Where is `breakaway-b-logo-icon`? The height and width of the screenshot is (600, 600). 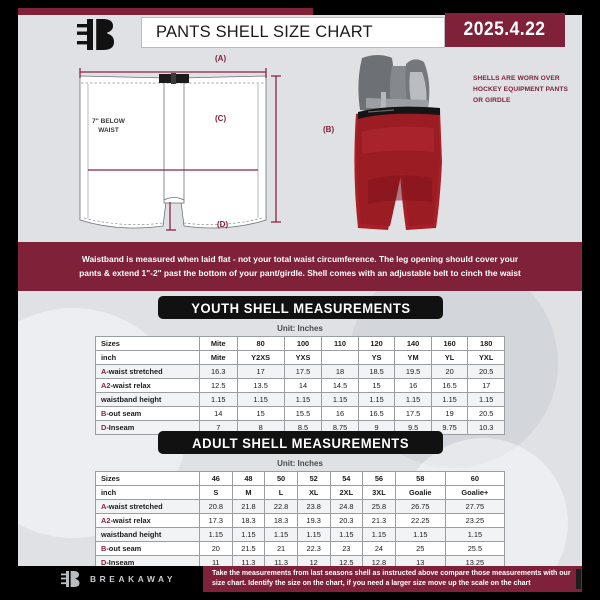
breakaway-b-logo-icon is located at coordinates (72, 579).